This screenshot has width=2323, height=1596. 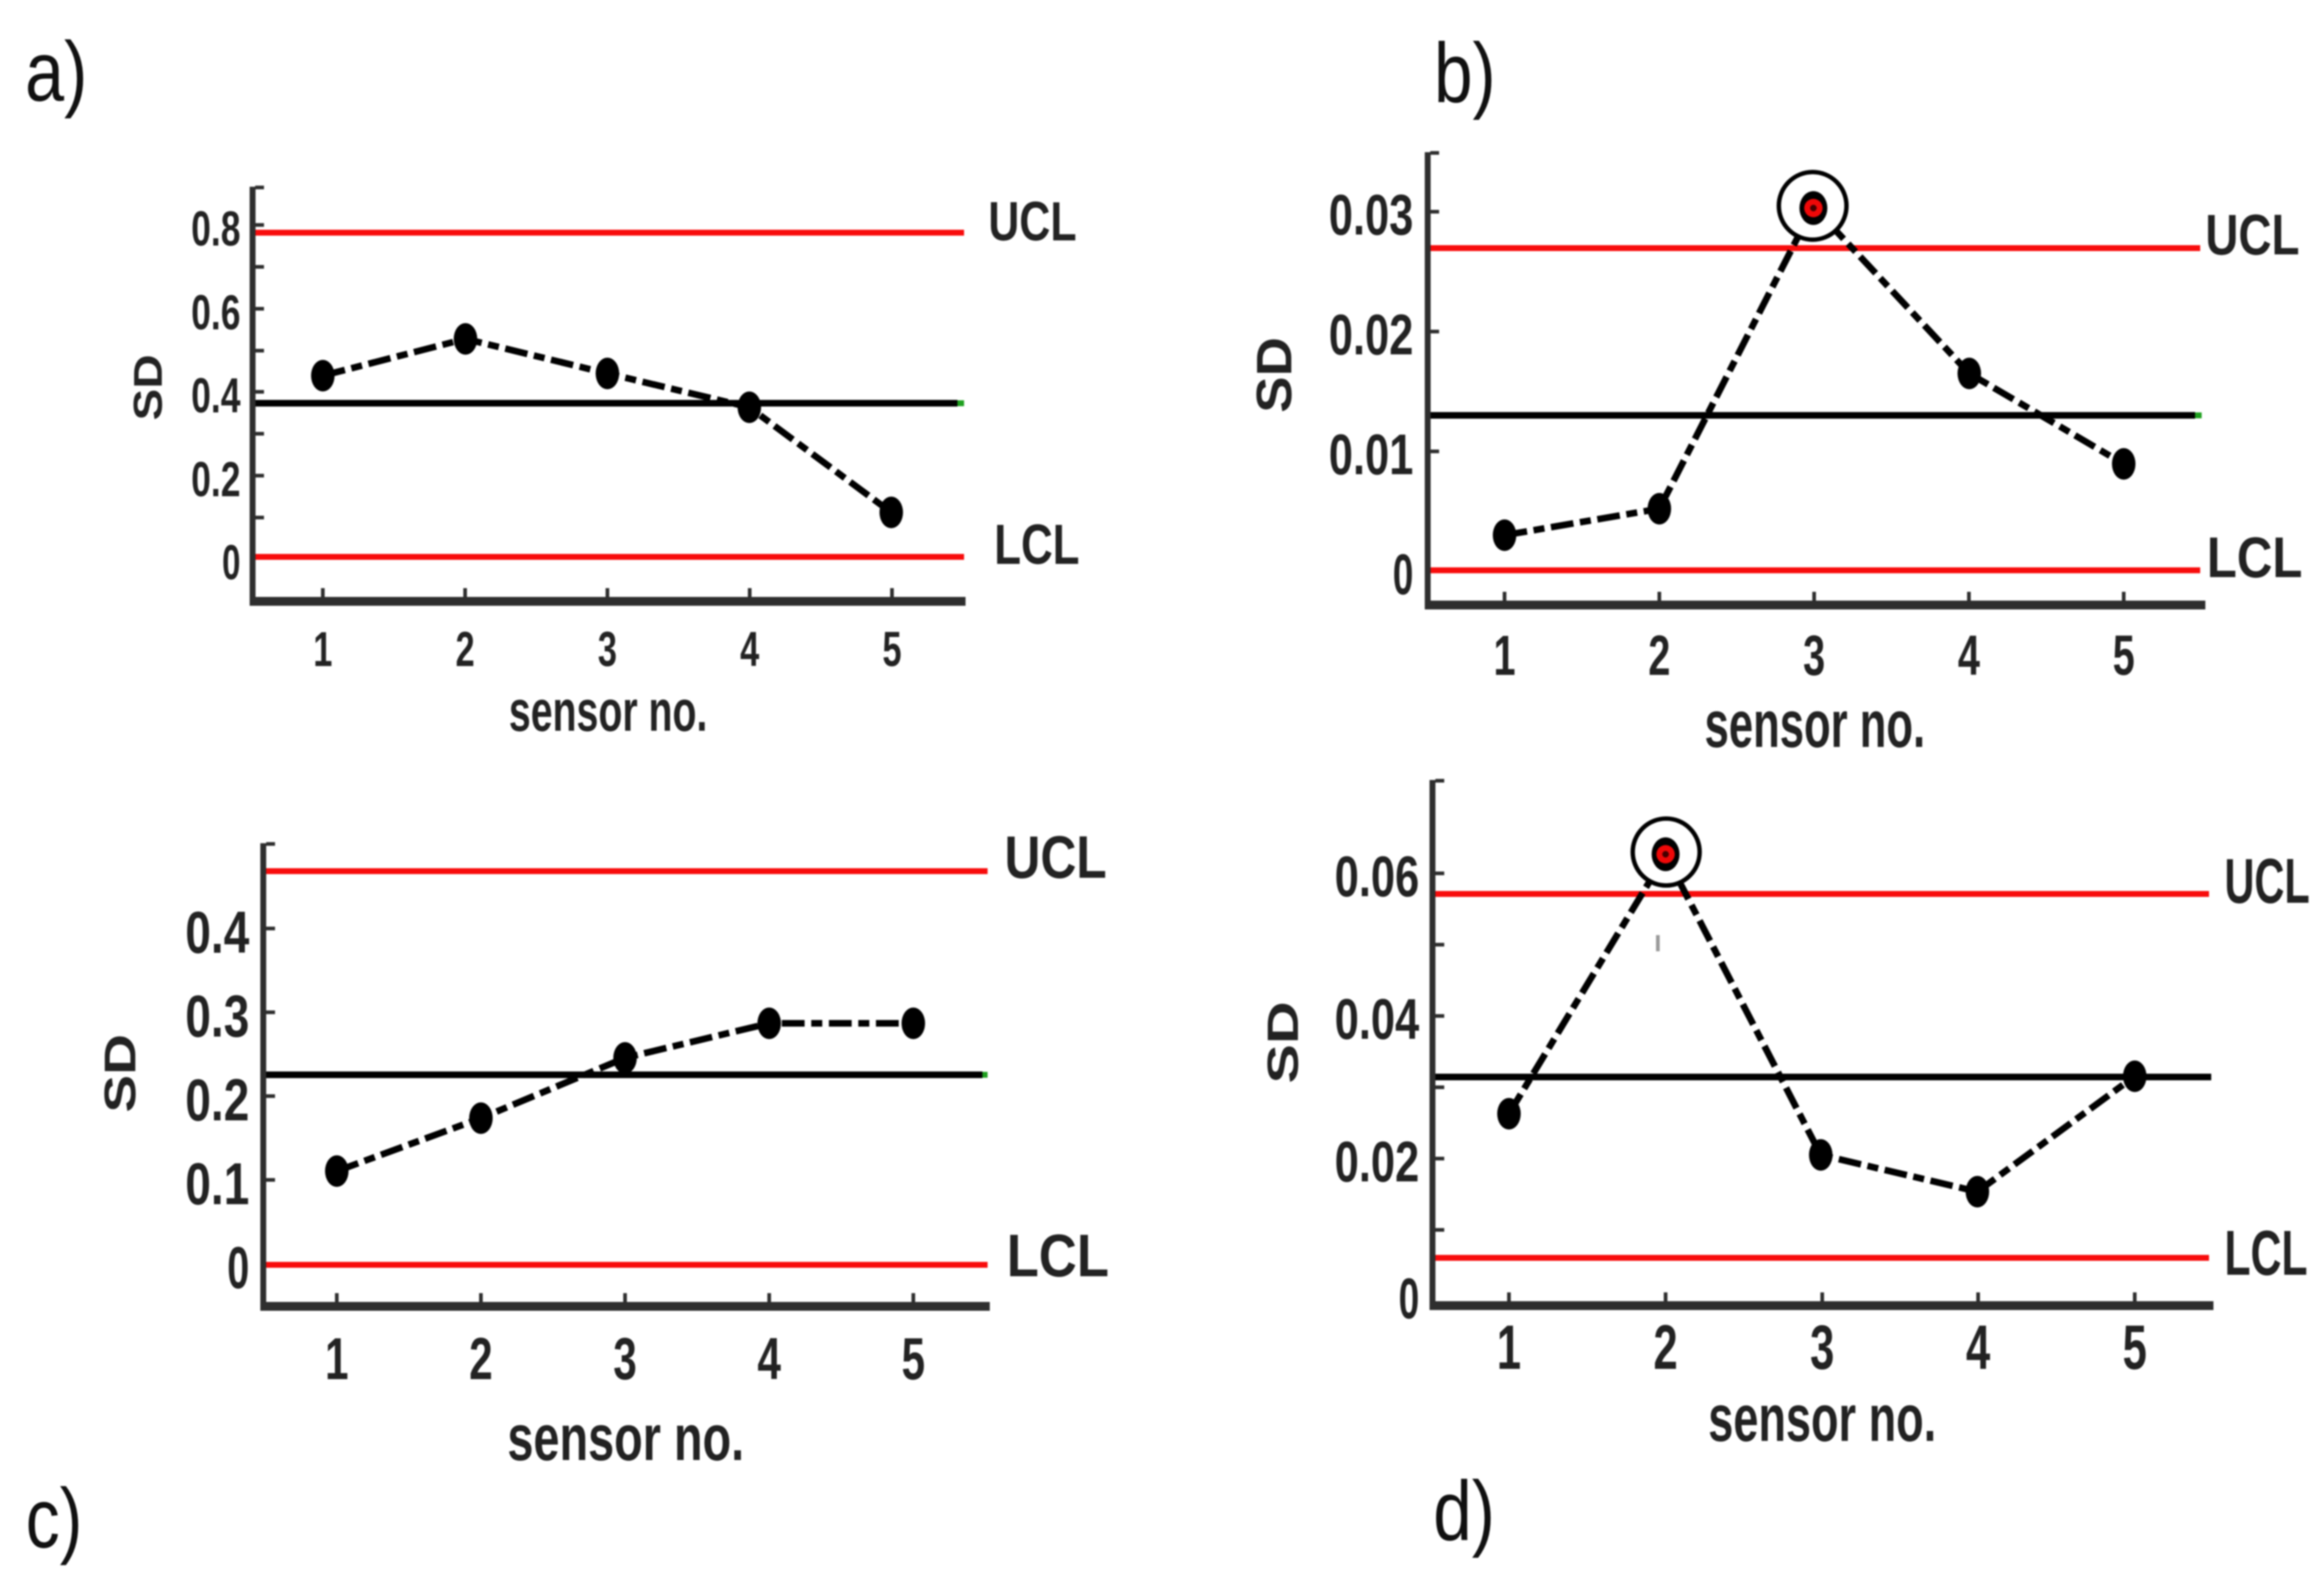 I want to click on svg-text: 0.04, so click(x=1377, y=1019).